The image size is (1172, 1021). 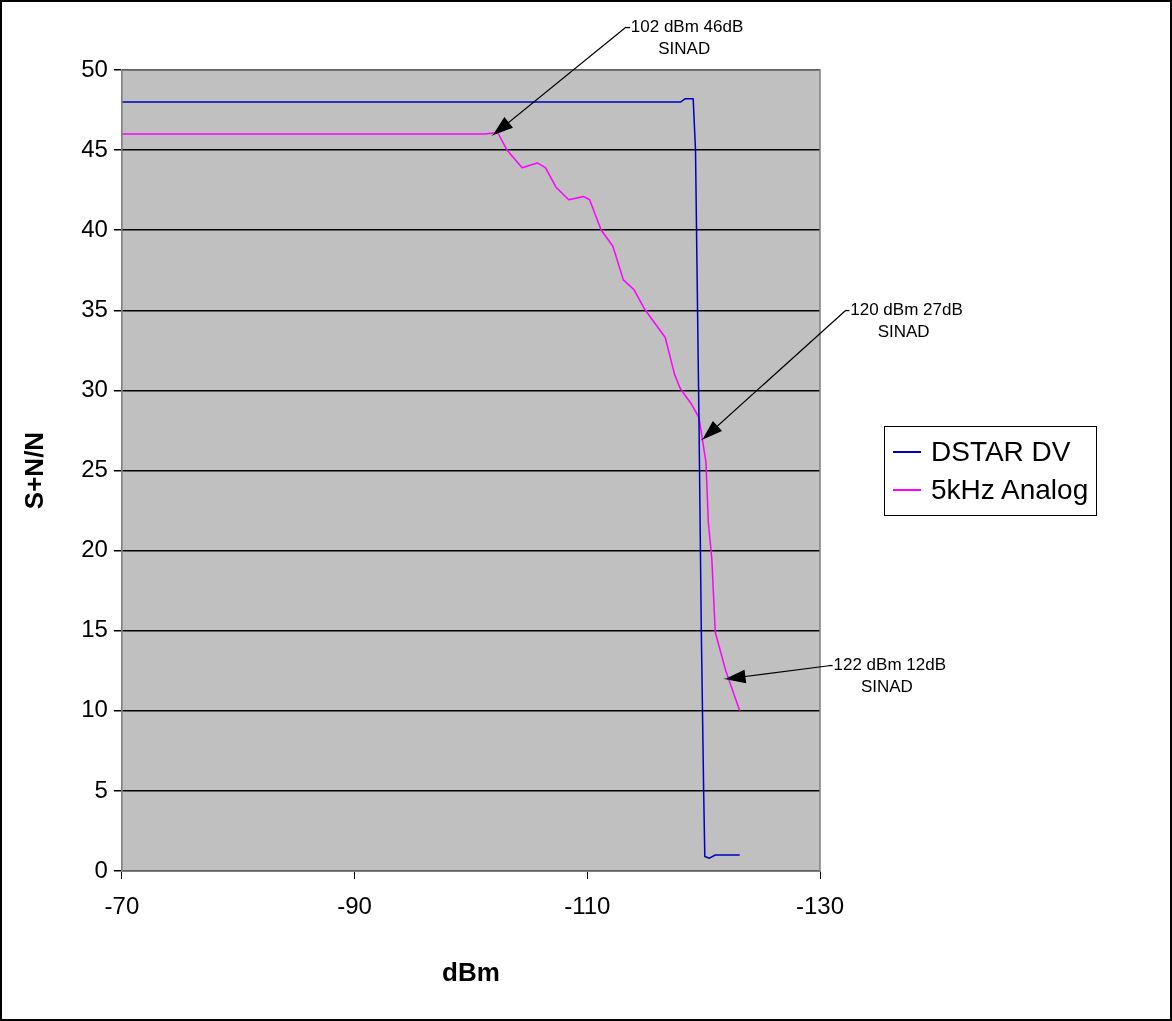 What do you see at coordinates (94, 389) in the screenshot?
I see `y-tick-label: 30` at bounding box center [94, 389].